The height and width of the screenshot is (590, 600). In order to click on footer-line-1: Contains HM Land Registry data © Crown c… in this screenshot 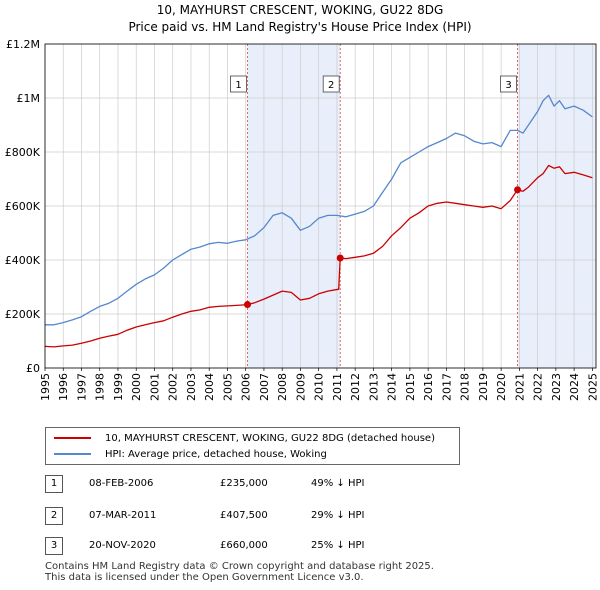, I will do `click(239, 566)`.